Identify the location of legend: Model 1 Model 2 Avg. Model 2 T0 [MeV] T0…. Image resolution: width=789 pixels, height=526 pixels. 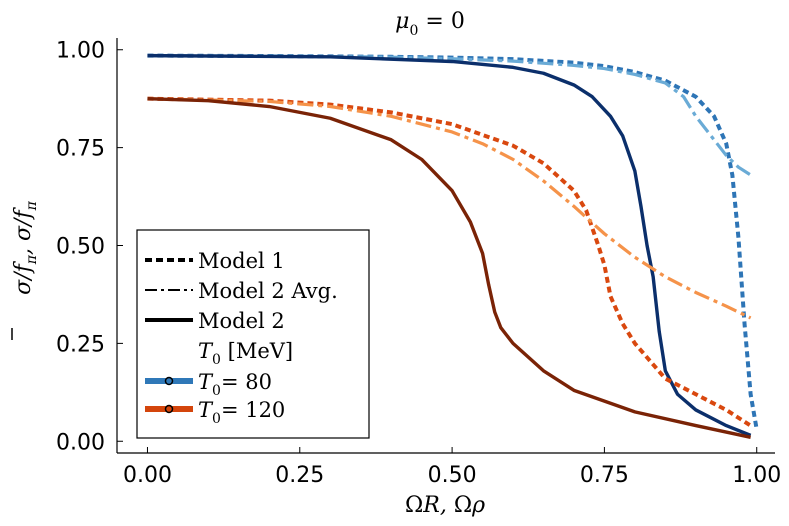
(253, 334).